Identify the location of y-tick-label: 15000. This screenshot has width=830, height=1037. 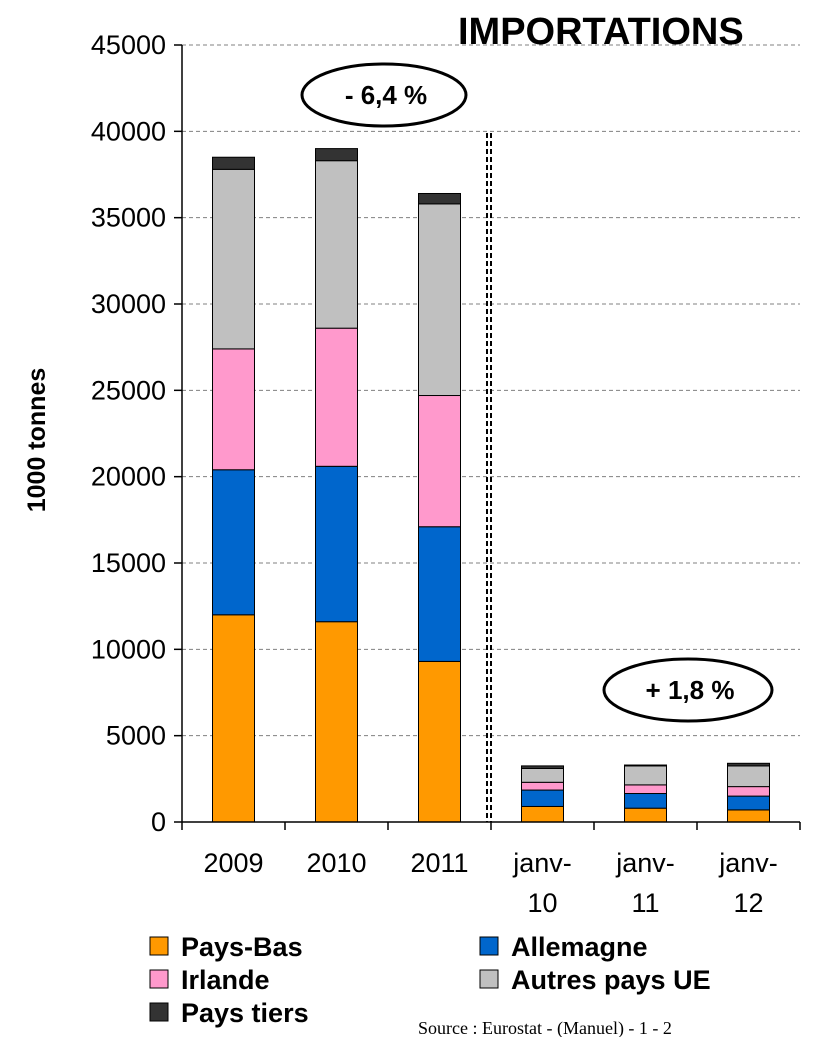
(128, 563).